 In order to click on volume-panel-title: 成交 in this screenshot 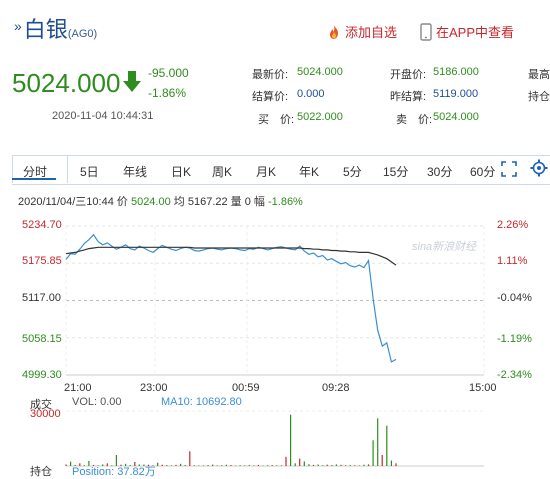, I will do `click(41, 405)`.